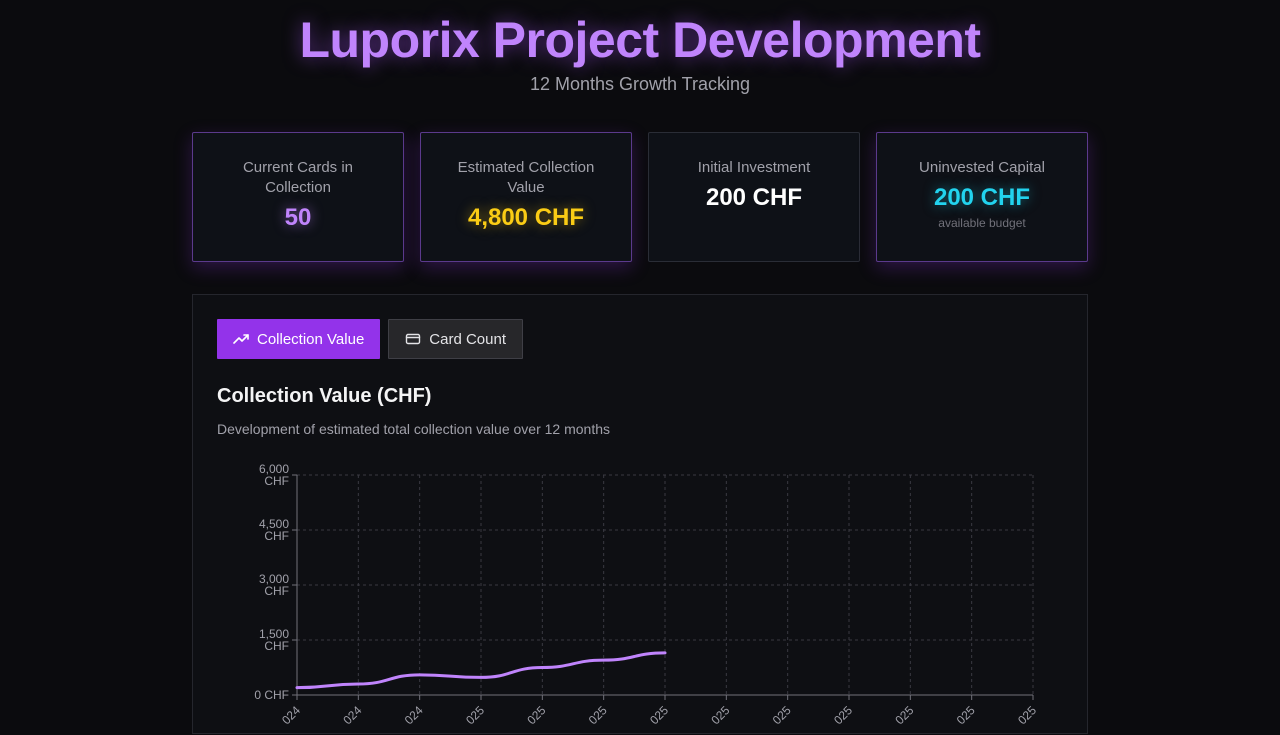 The width and height of the screenshot is (1280, 735). I want to click on stat-value: 4,800 CHF, so click(526, 218).